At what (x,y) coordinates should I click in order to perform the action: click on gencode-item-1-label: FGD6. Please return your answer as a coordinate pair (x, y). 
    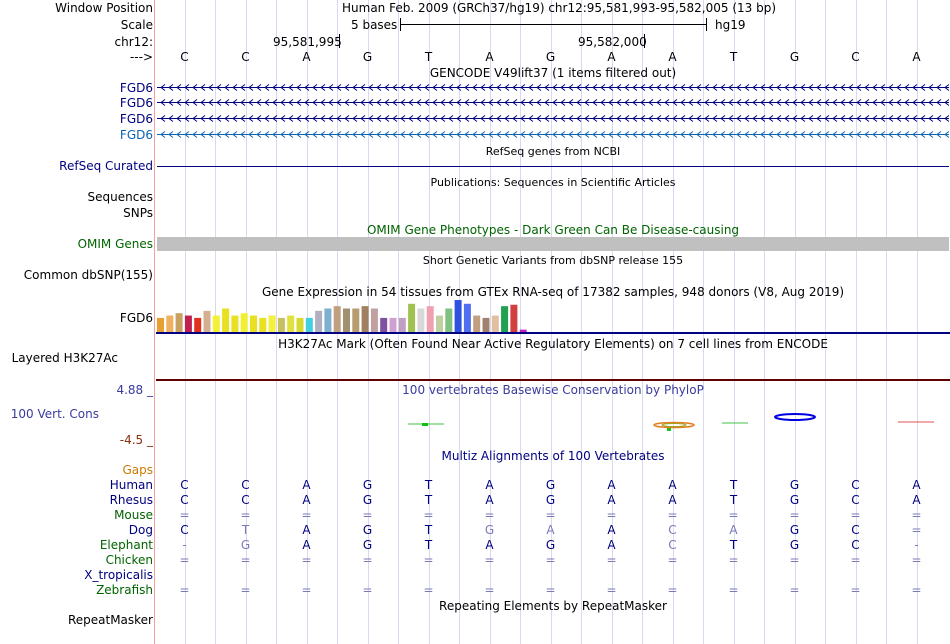
    Looking at the image, I should click on (136, 88).